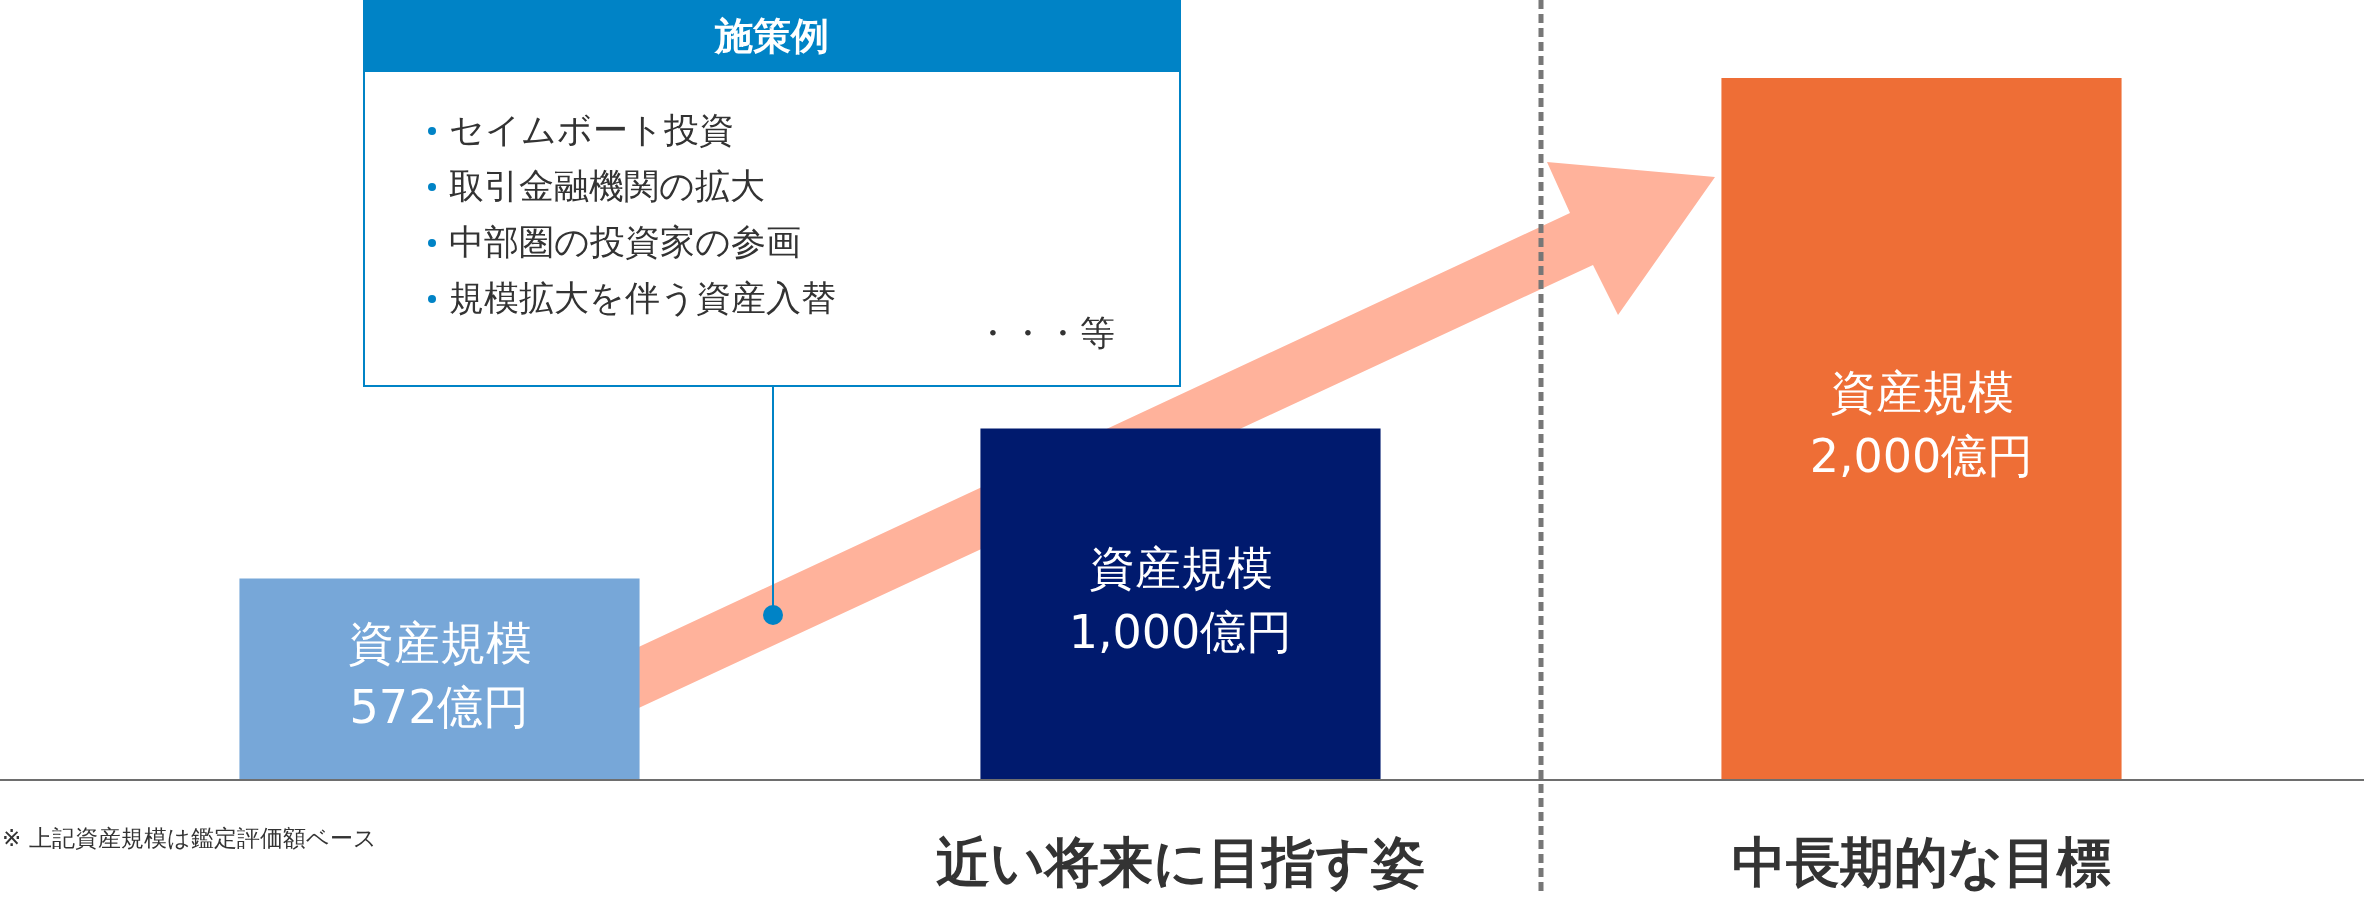 This screenshot has height=900, width=2364. I want to click on annotation: 規模拡大を伴う資産入替, so click(642, 298).